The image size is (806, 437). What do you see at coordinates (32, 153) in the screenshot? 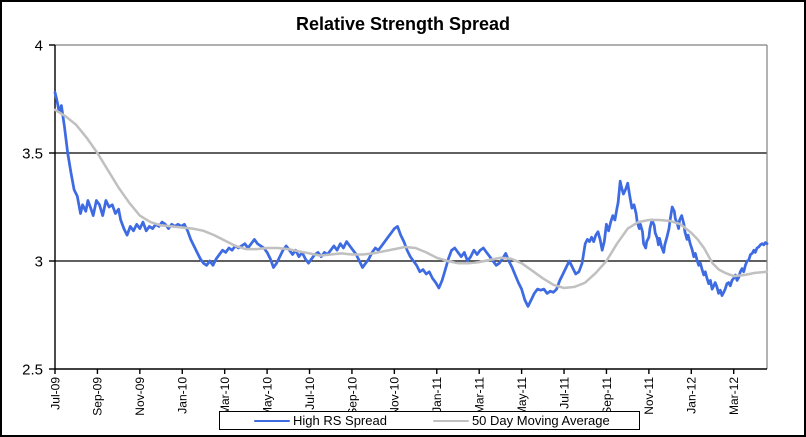
I see `y-tick-label: 3.5` at bounding box center [32, 153].